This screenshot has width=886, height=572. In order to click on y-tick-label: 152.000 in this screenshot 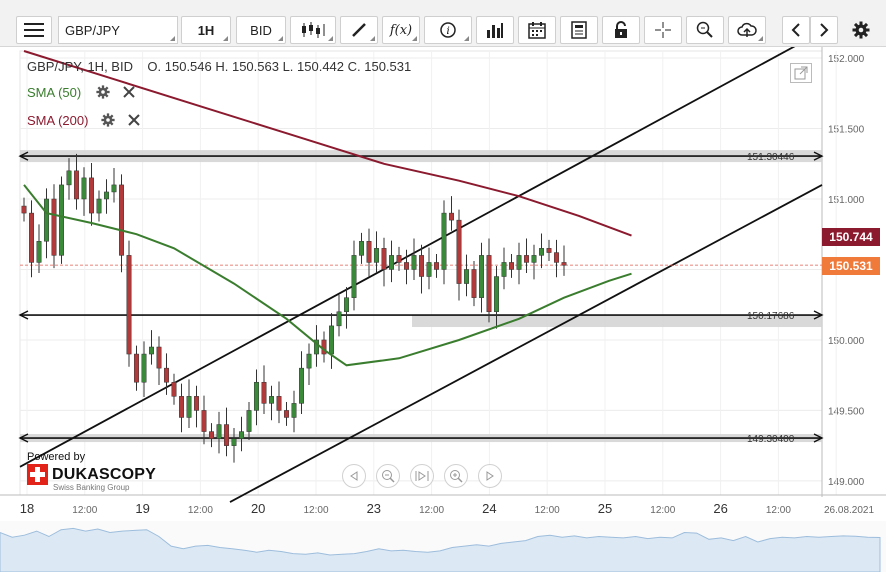, I will do `click(846, 59)`.